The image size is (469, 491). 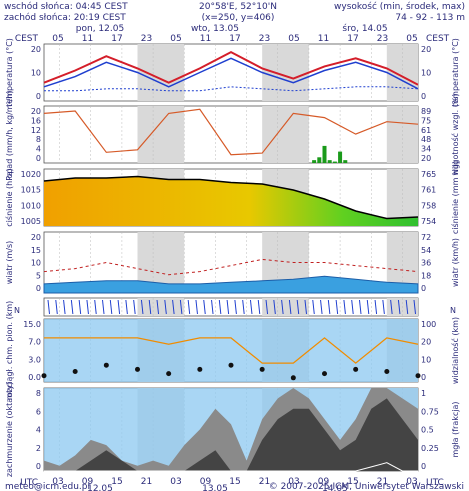 What do you see at coordinates (32, 324) in the screenshot?
I see `ytick-left: 15.0` at bounding box center [32, 324].